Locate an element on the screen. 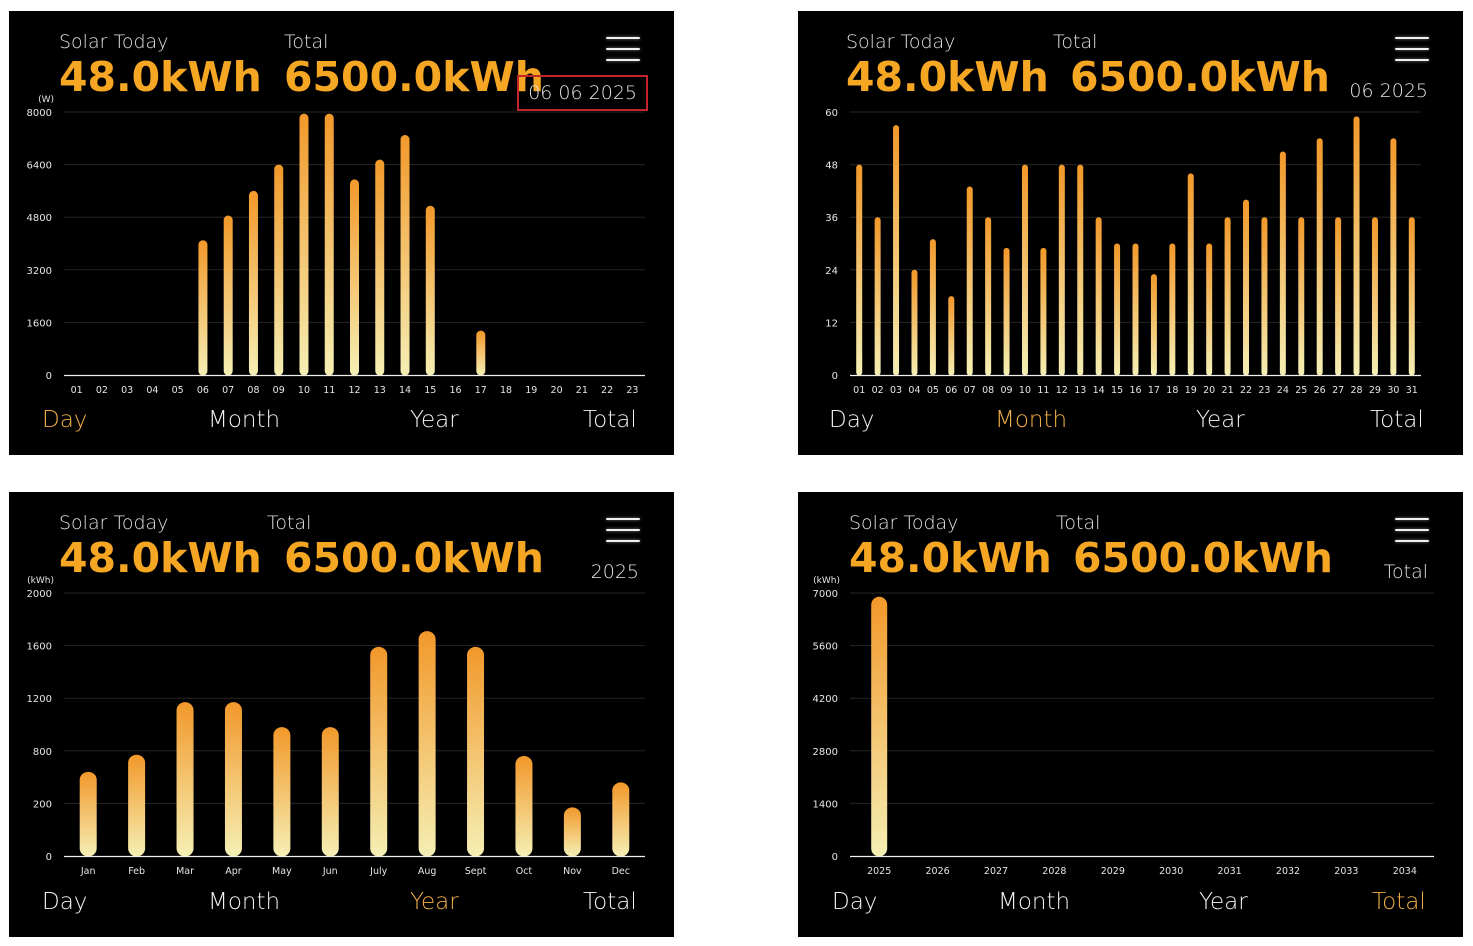  x-tick-label: 04 is located at coordinates (152, 390).